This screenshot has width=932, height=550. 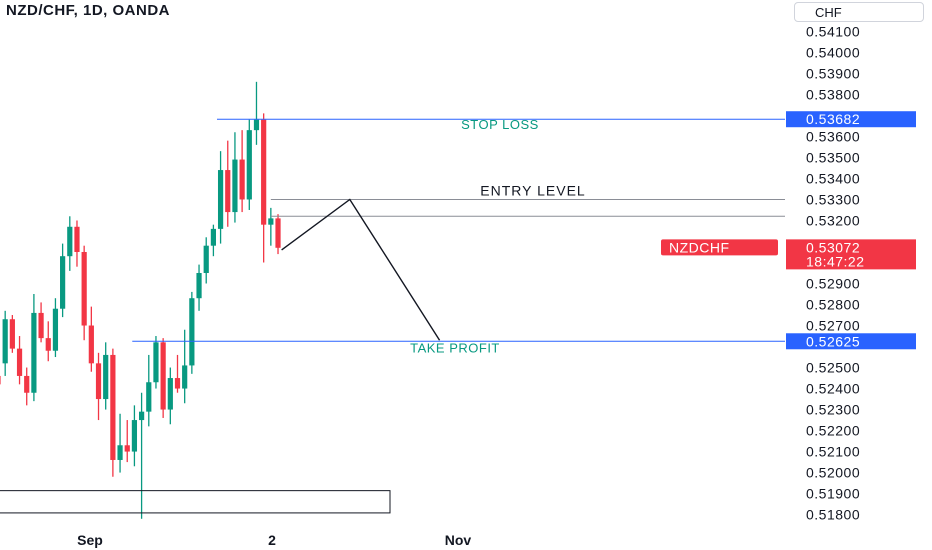 I want to click on time-axis: Sep 2 Nov, so click(x=274, y=540).